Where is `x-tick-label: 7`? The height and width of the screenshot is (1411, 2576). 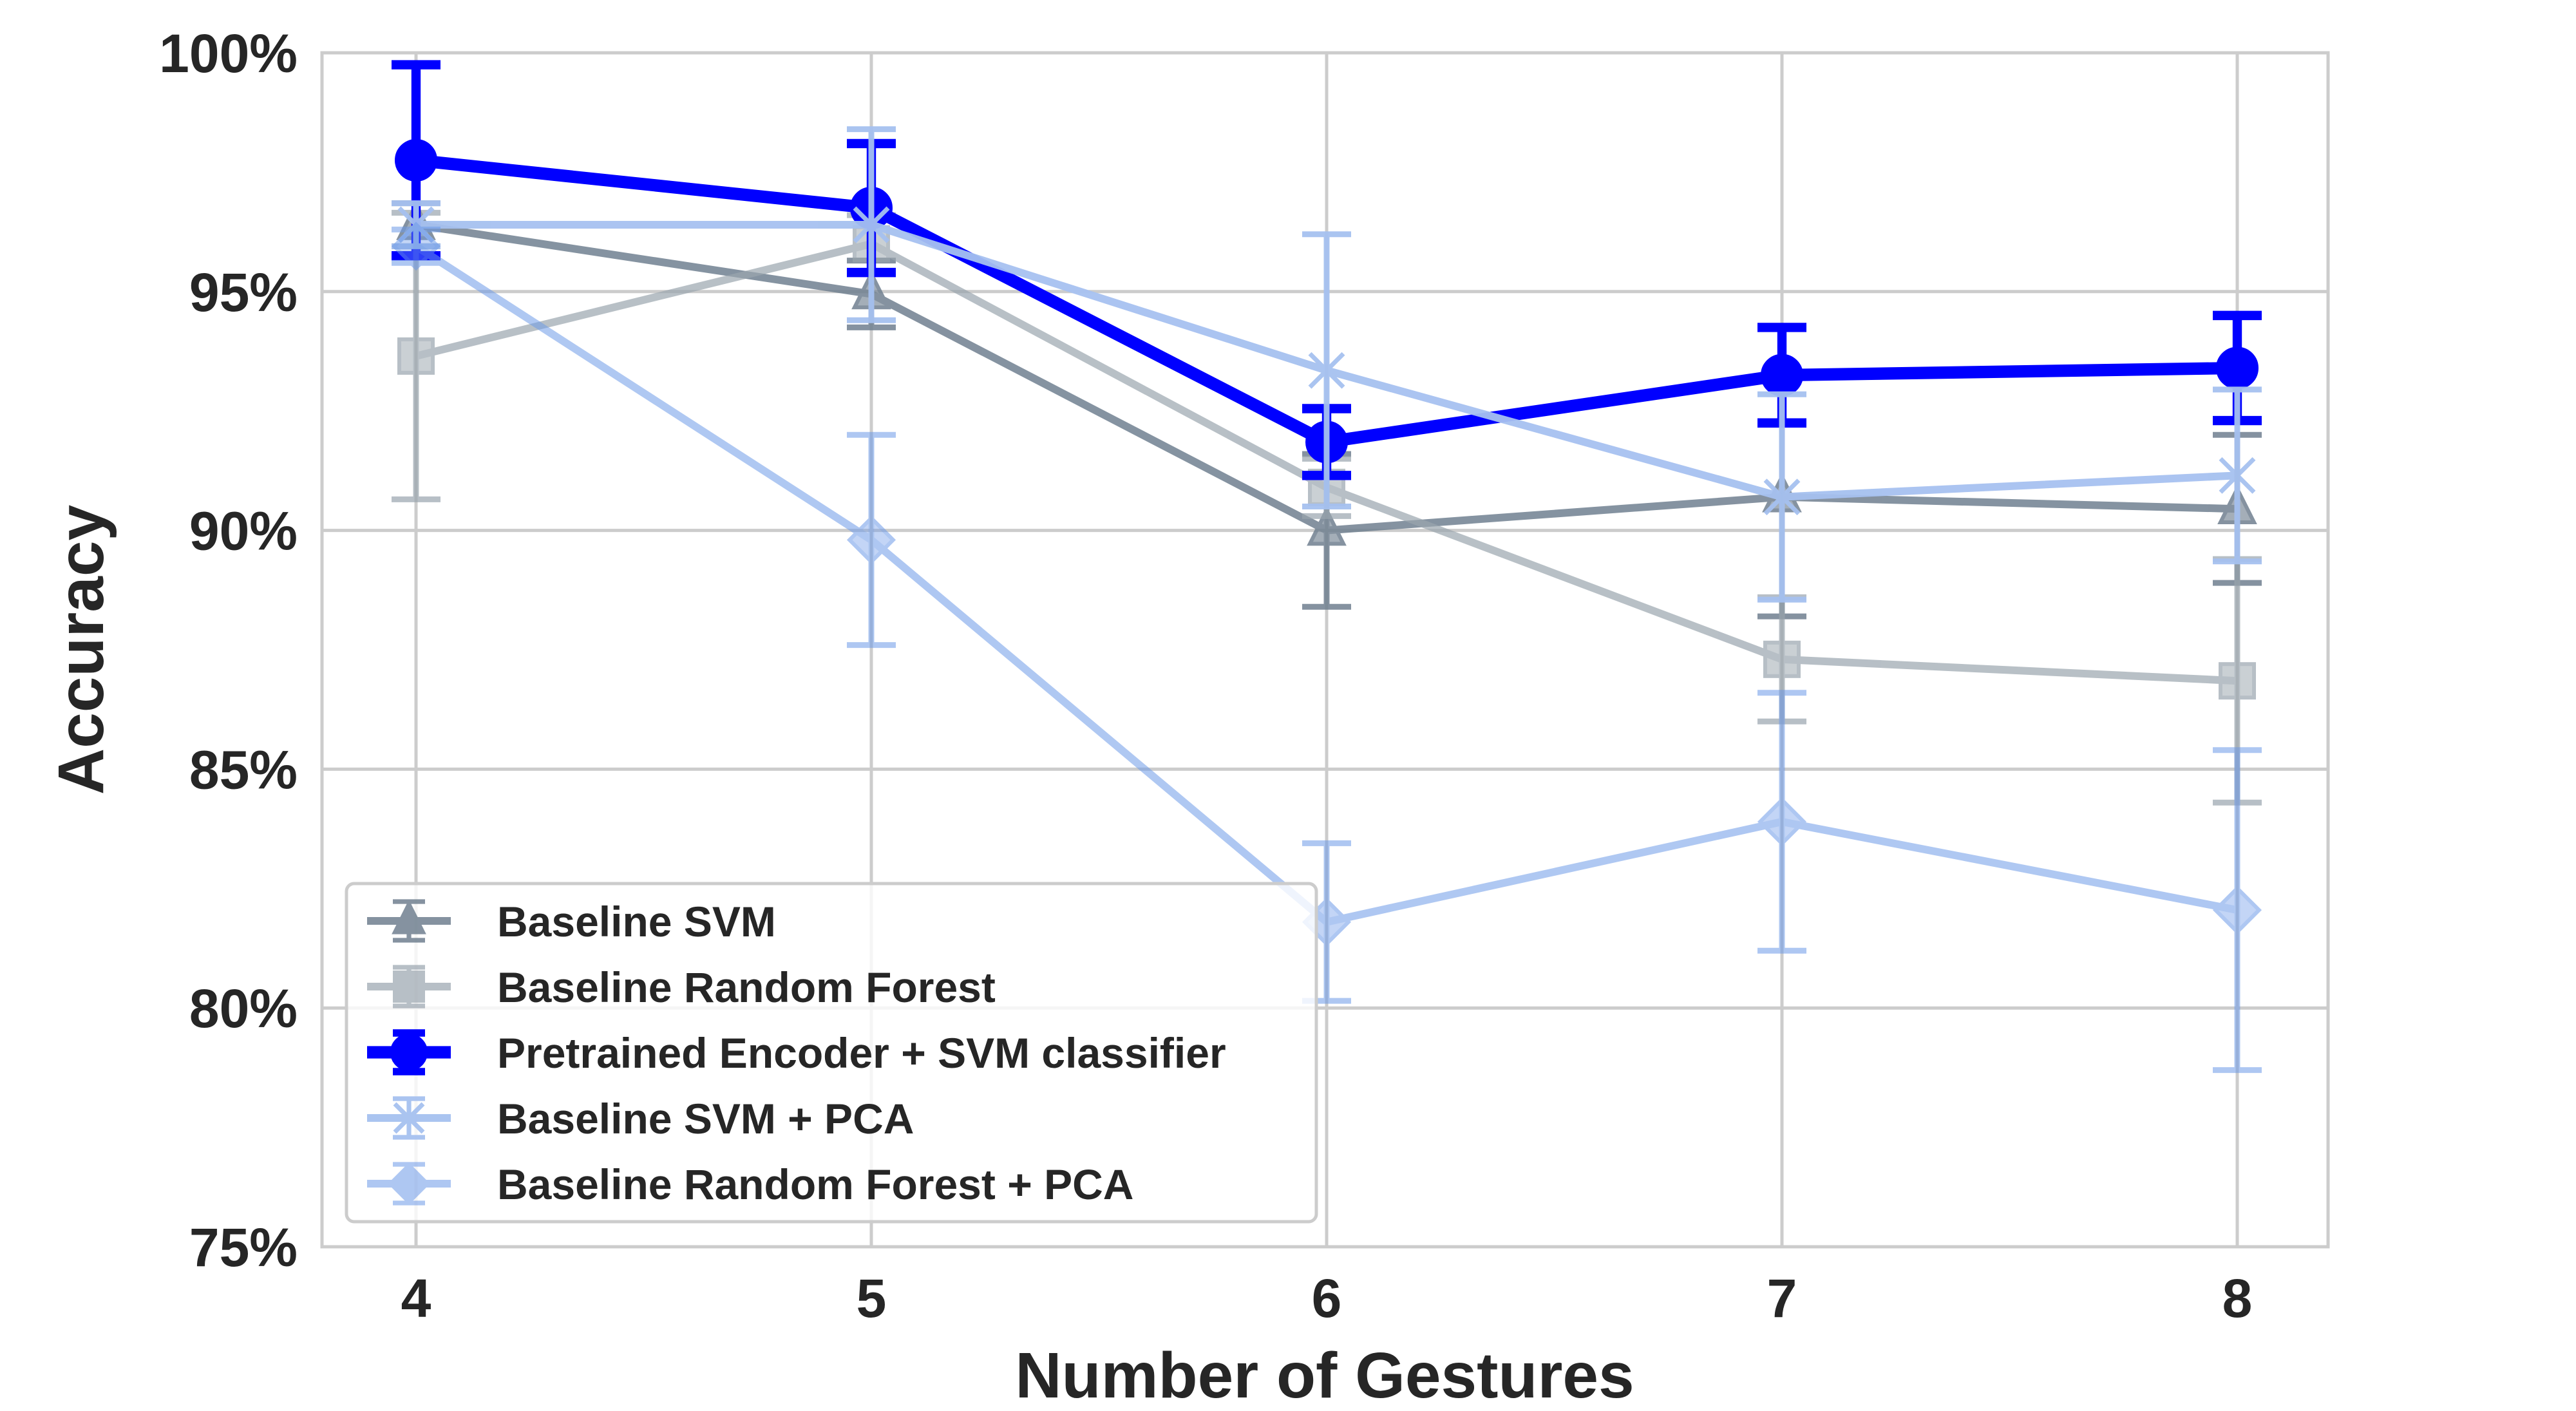
x-tick-label: 7 is located at coordinates (1782, 1298).